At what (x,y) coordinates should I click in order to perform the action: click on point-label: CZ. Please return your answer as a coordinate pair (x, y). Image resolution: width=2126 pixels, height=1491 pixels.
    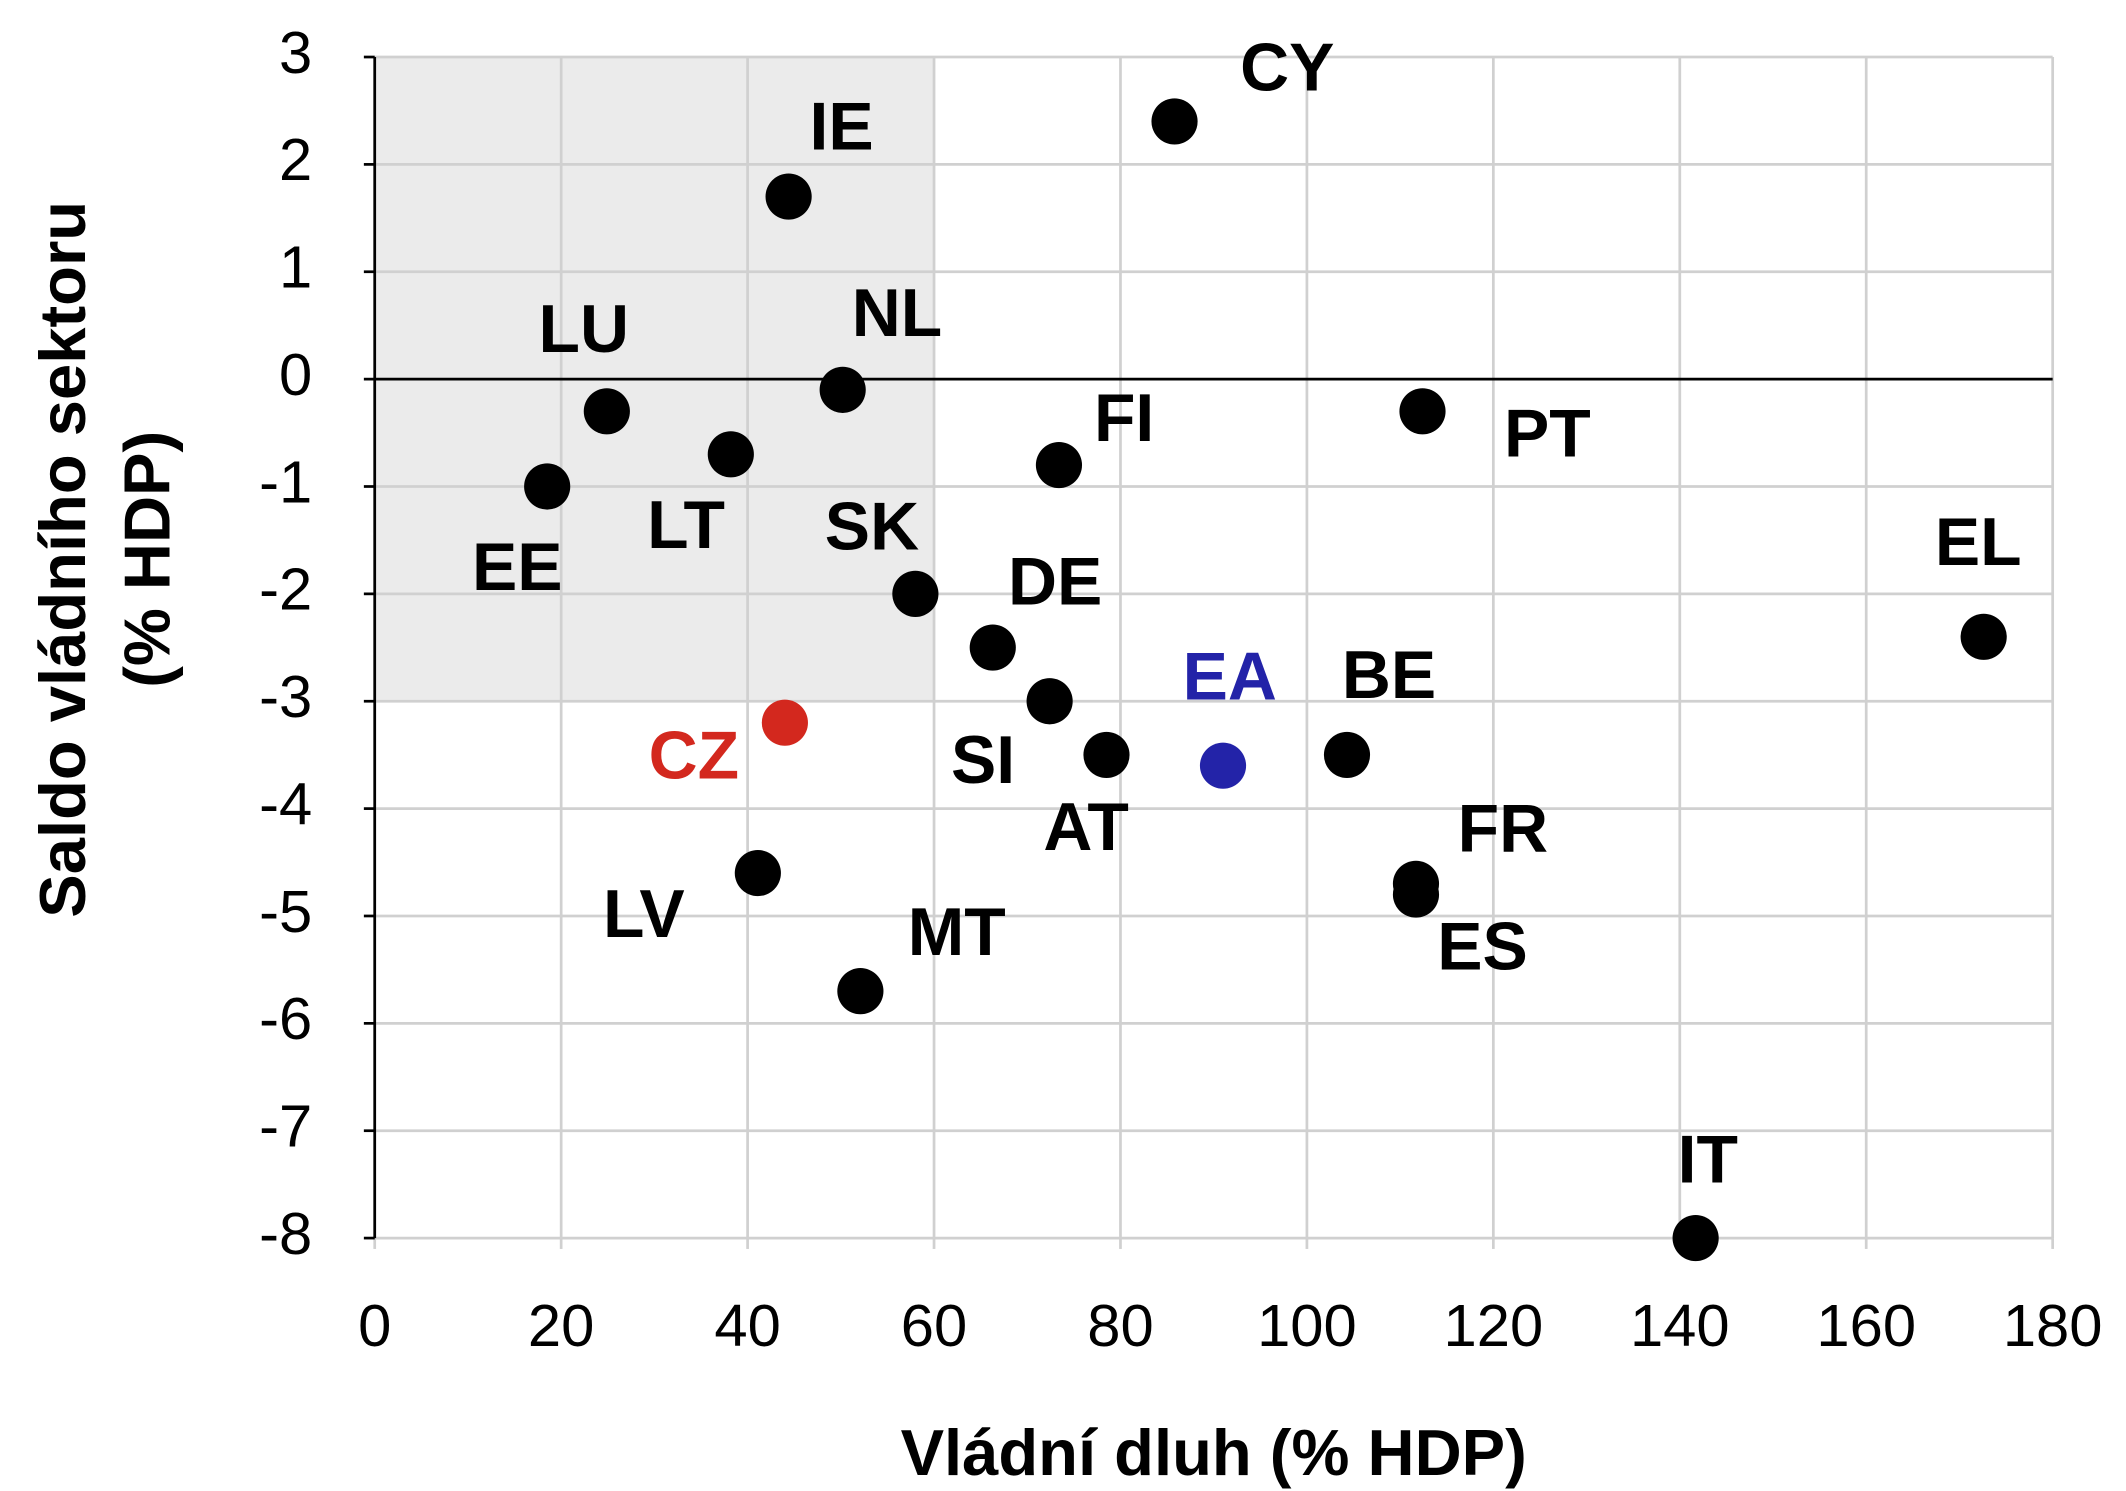
    Looking at the image, I should click on (694, 756).